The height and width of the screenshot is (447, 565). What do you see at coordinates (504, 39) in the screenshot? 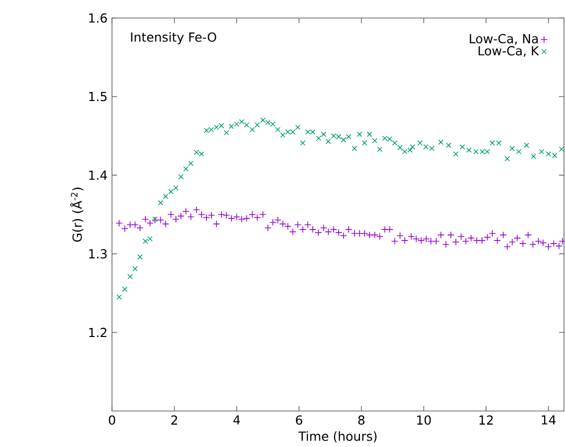
I see `legend-label: Low-Ca, Na` at bounding box center [504, 39].